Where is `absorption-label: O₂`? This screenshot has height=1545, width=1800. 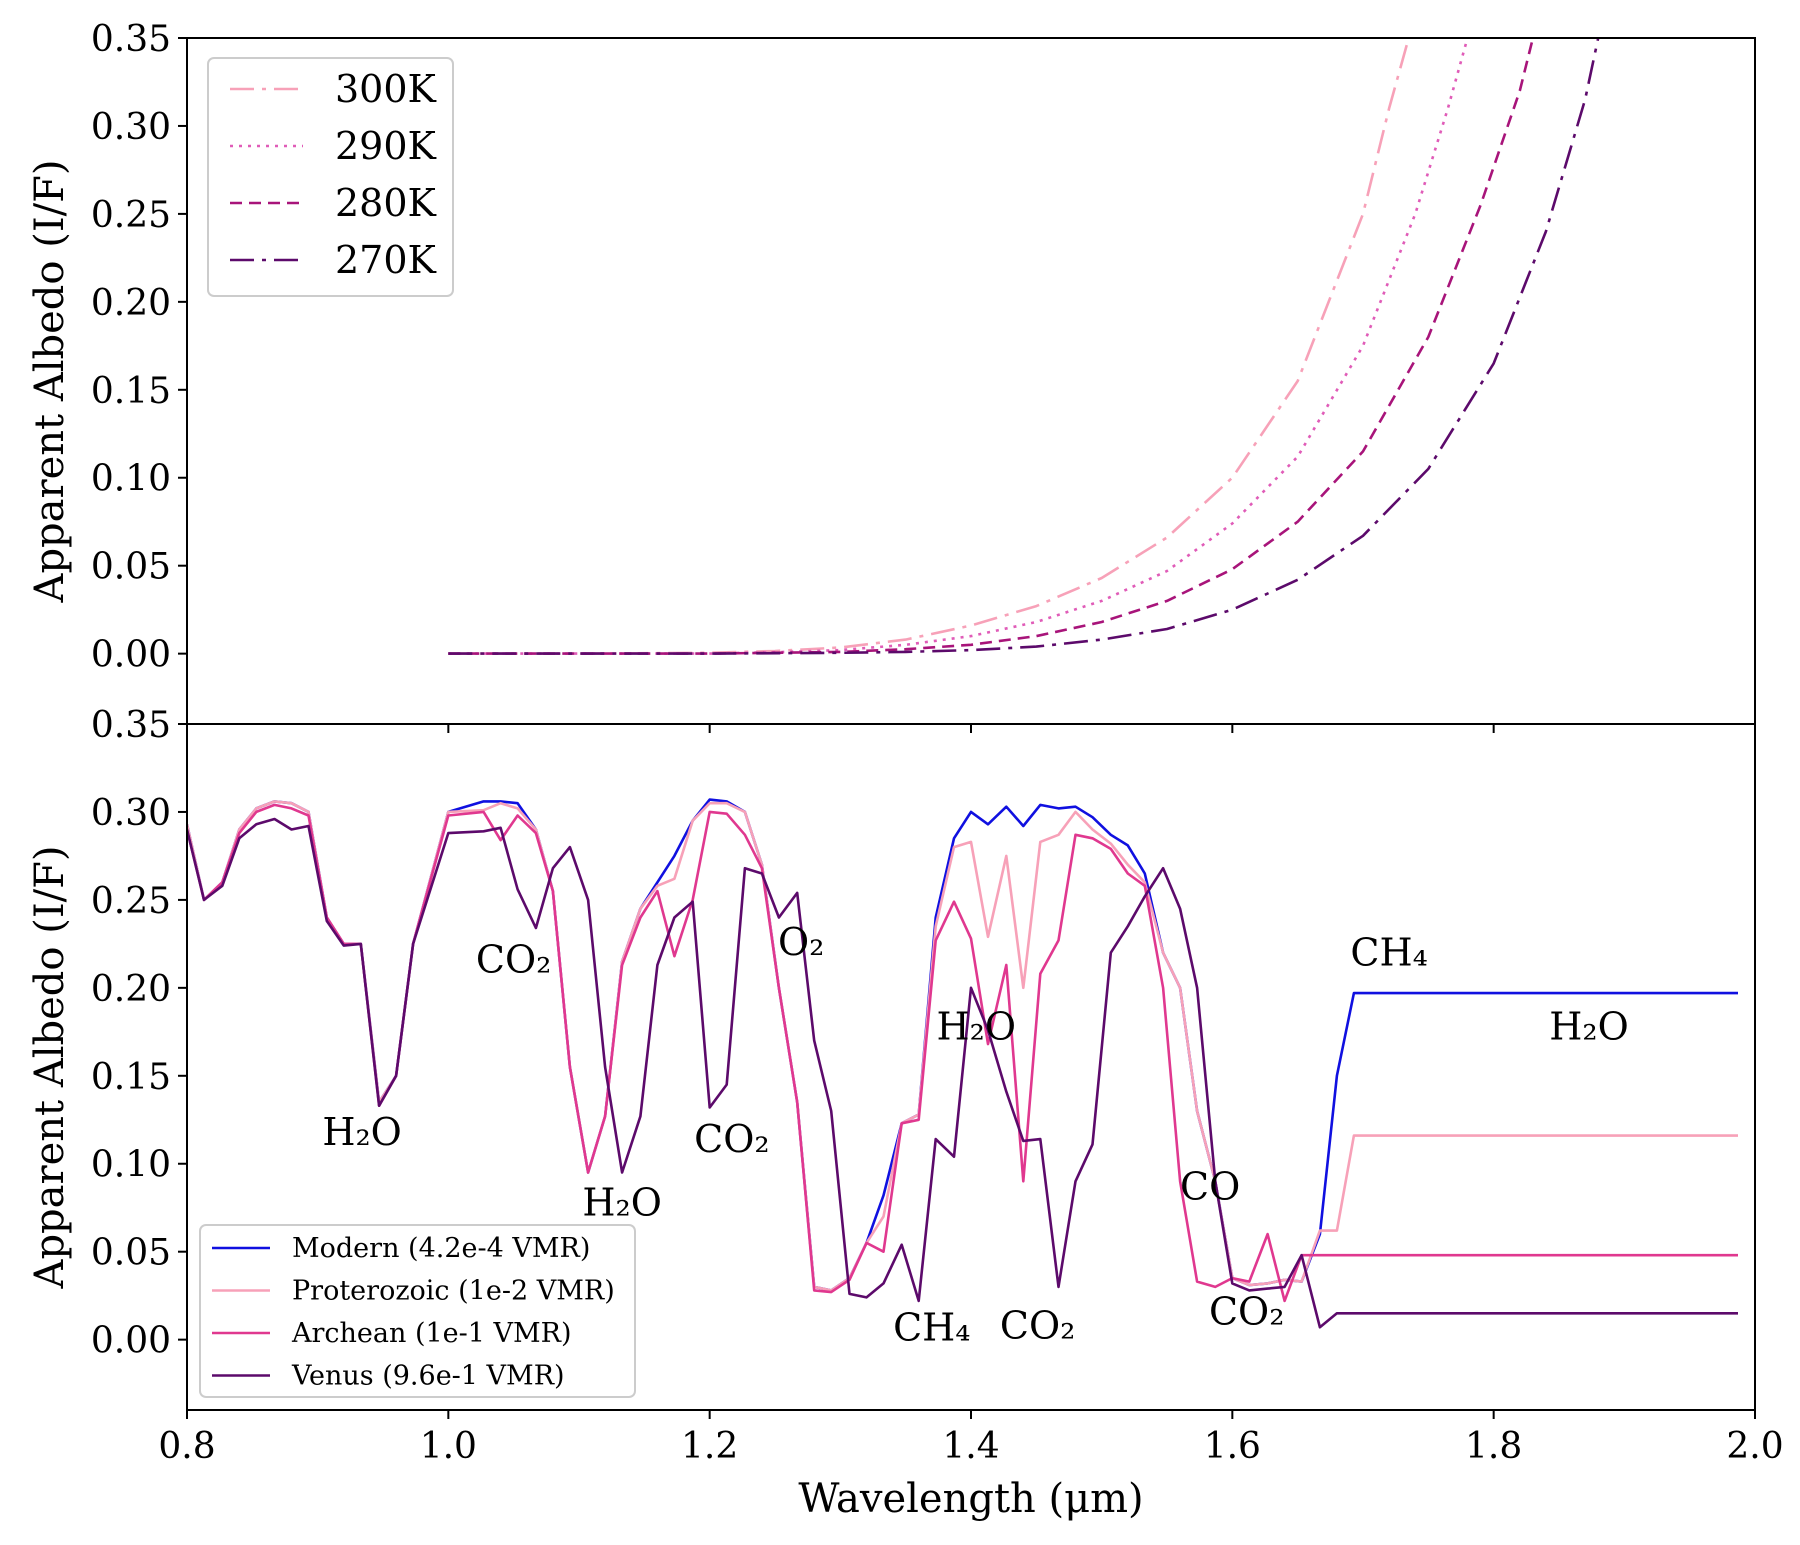 absorption-label: O₂ is located at coordinates (801, 942).